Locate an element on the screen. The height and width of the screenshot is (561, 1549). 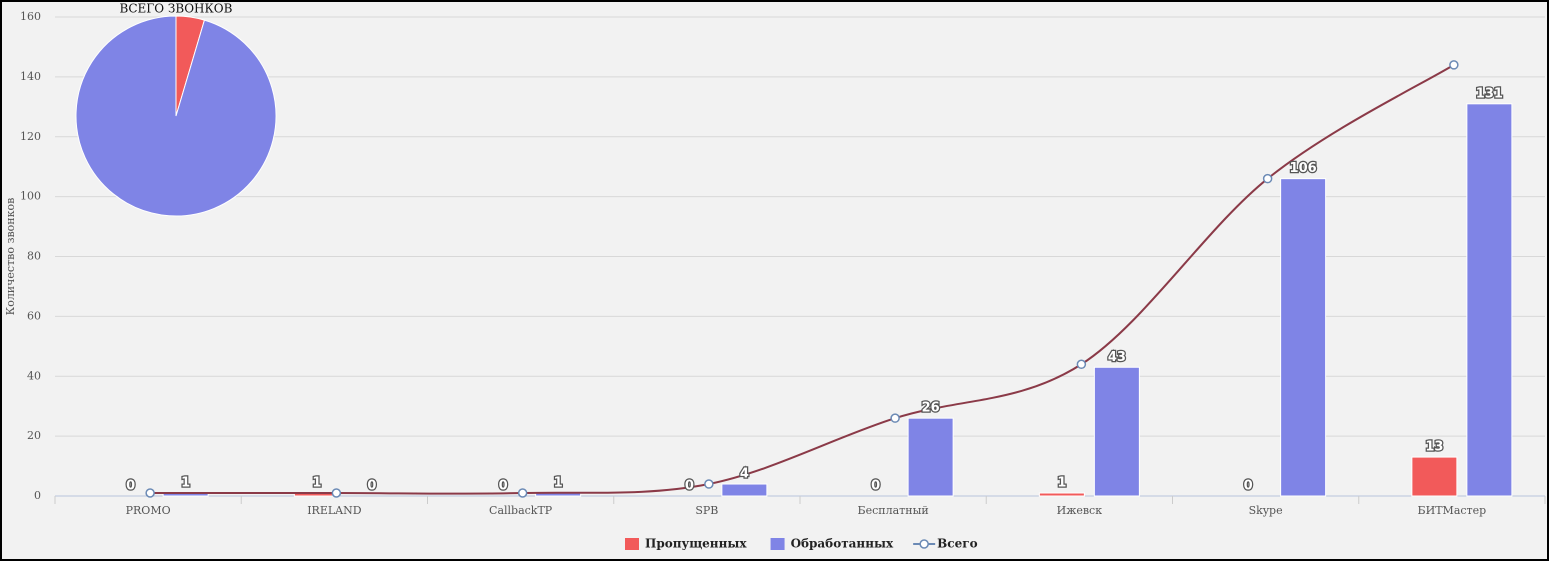
y-tick-label: 120 is located at coordinates (30, 136).